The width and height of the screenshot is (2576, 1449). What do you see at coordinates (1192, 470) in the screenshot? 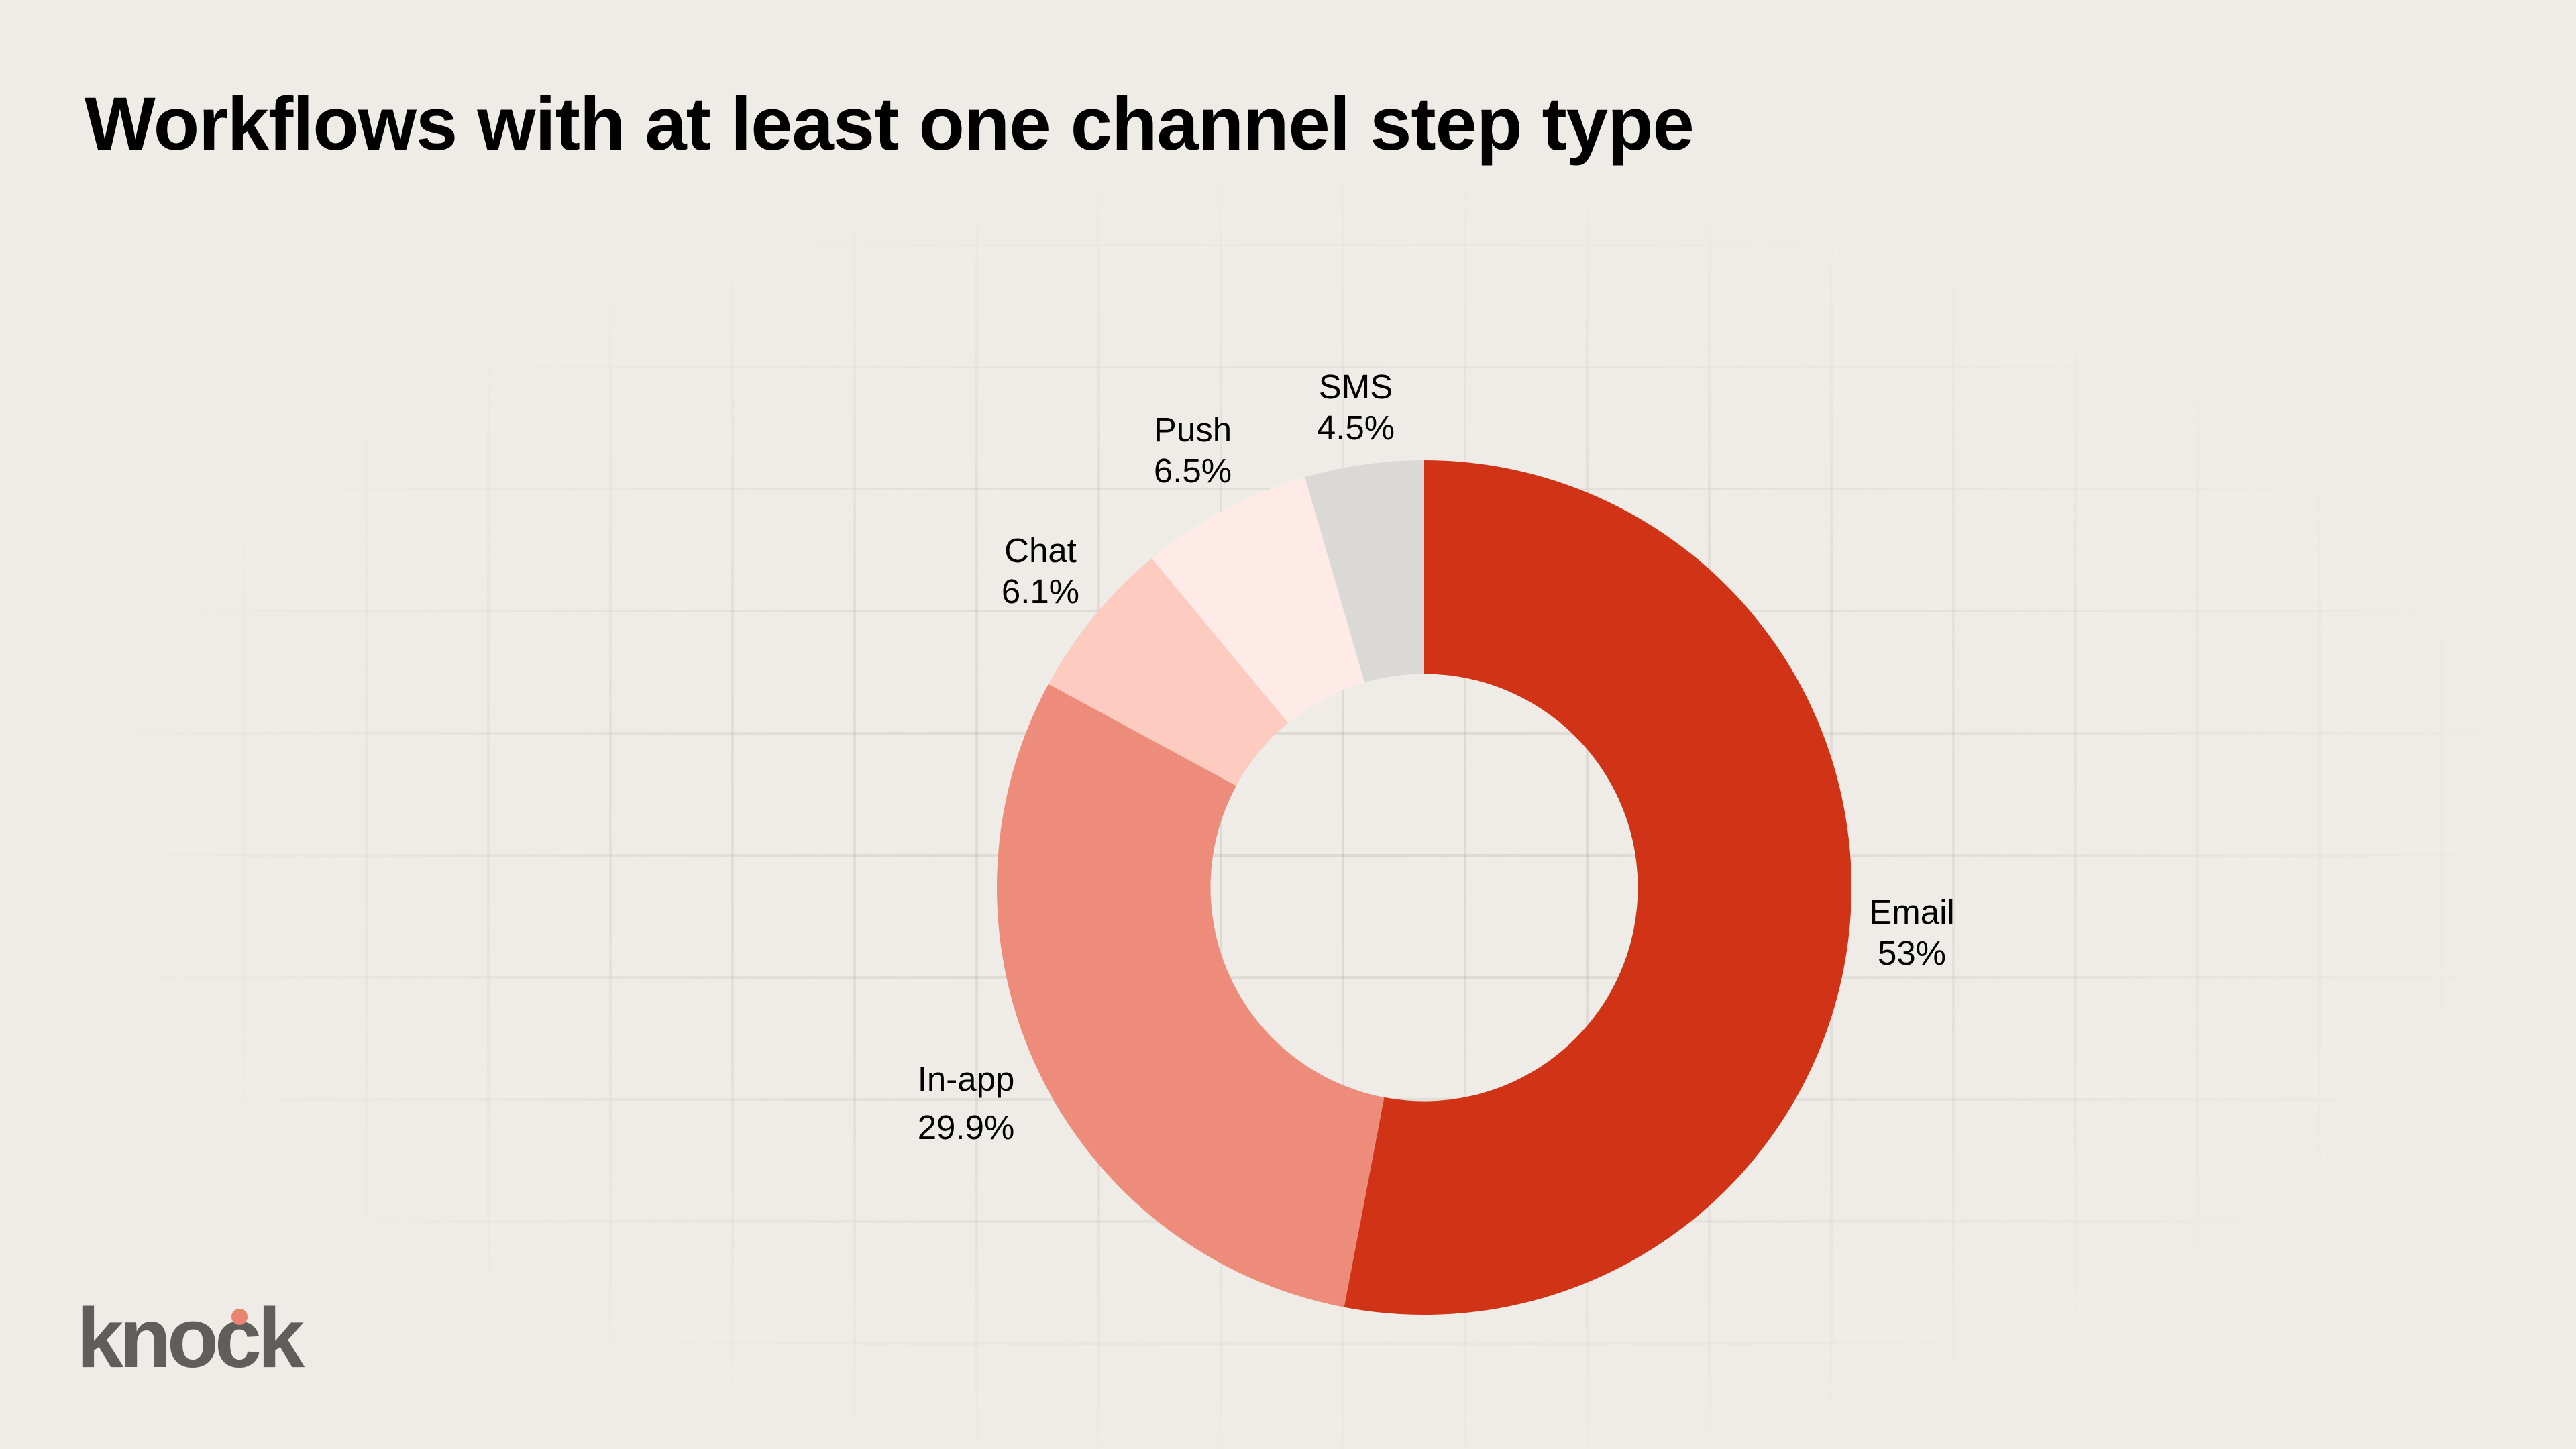
I see `slice-label-value: 6.5%` at bounding box center [1192, 470].